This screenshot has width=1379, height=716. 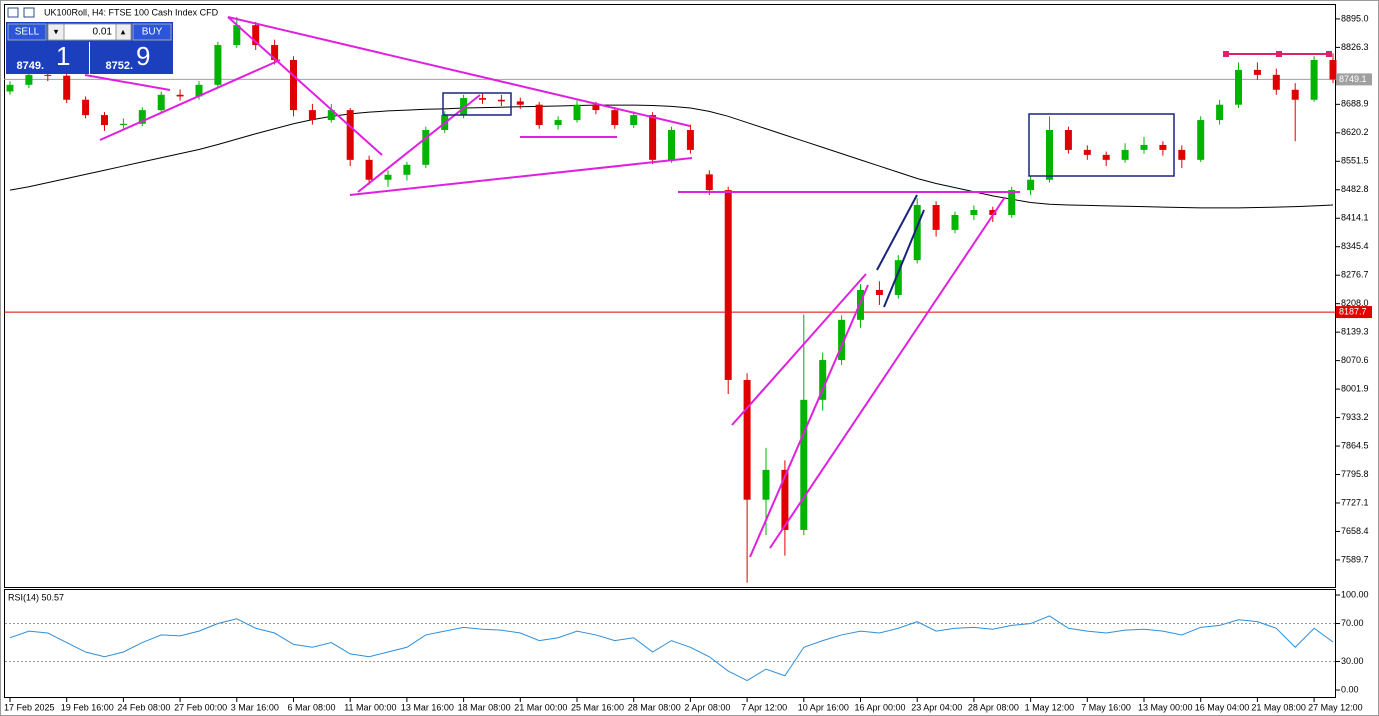 What do you see at coordinates (540, 707) in the screenshot?
I see `x-tick-label: 21 Mar 00:00` at bounding box center [540, 707].